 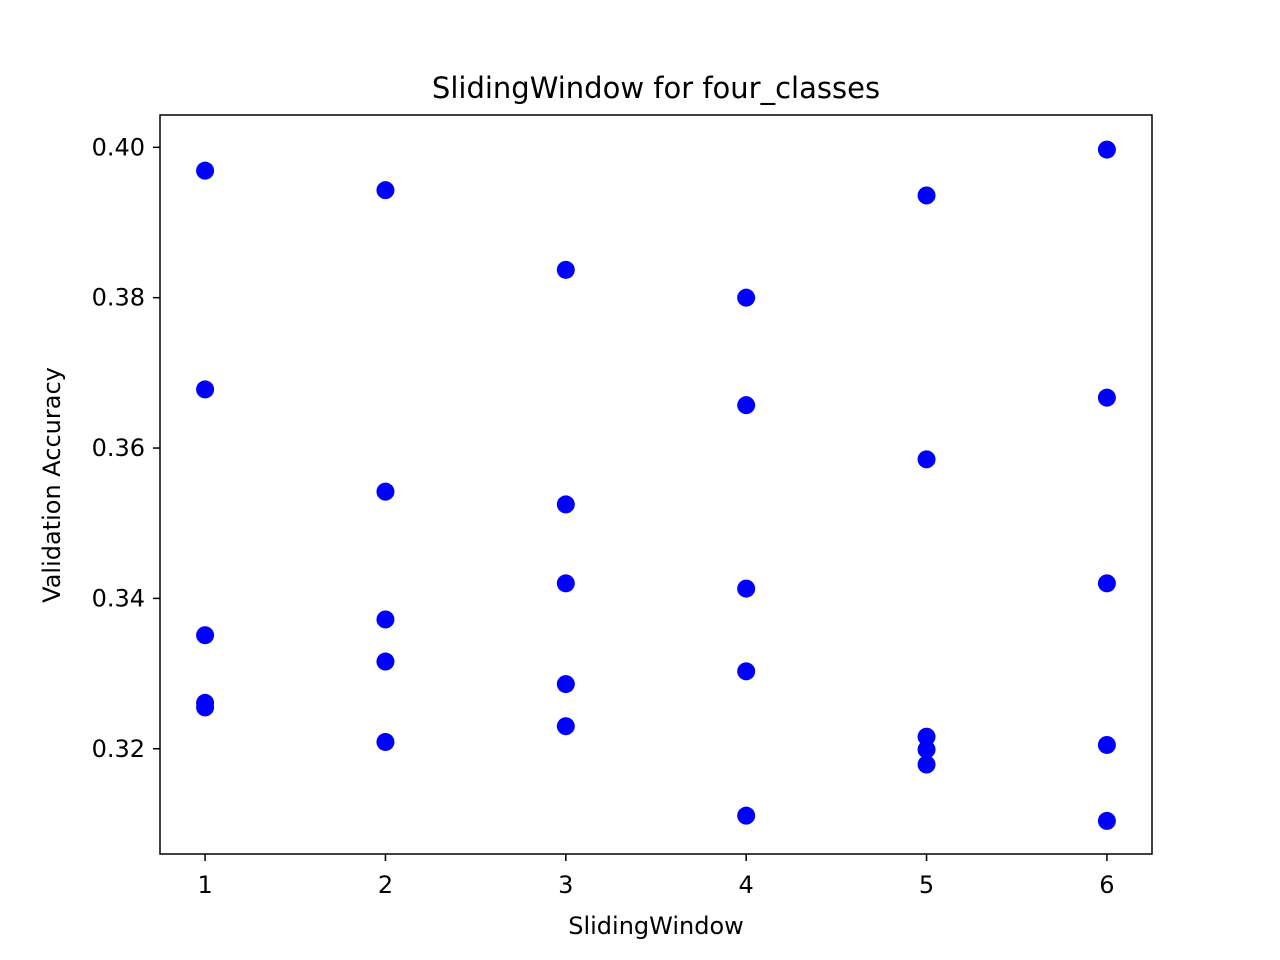 What do you see at coordinates (926, 885) in the screenshot?
I see `x-tick-label: 5` at bounding box center [926, 885].